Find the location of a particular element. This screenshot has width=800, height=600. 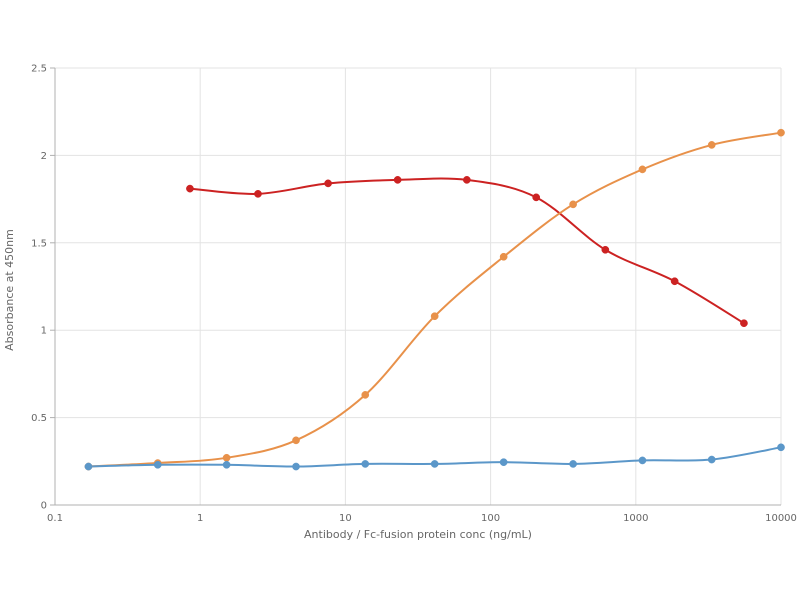

y-tick-label: 1 is located at coordinates (44, 331).